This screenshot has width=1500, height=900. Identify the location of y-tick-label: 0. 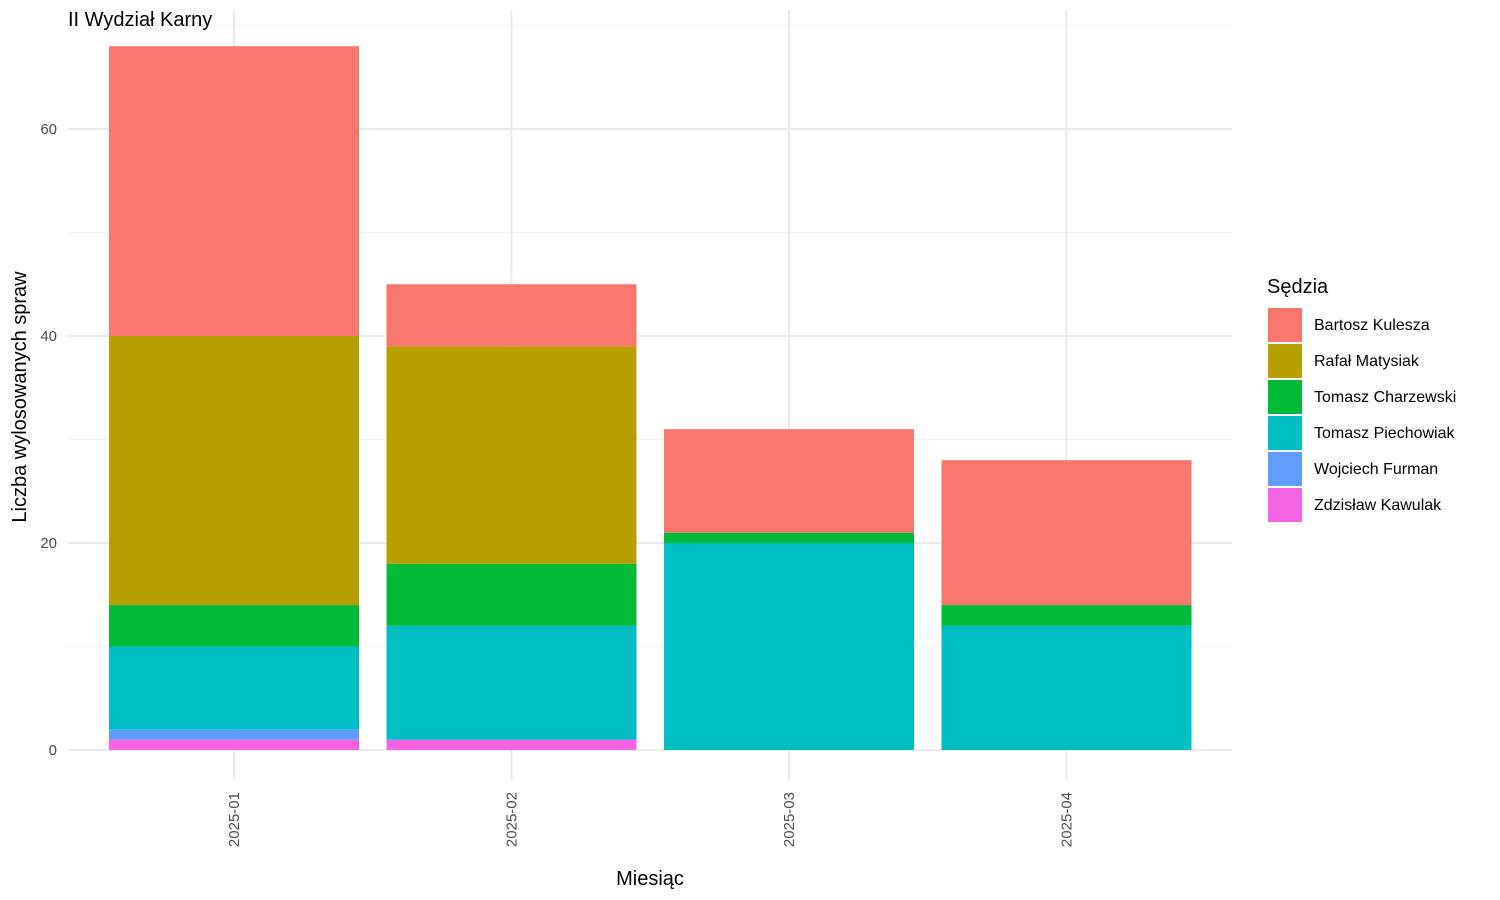
(53, 750).